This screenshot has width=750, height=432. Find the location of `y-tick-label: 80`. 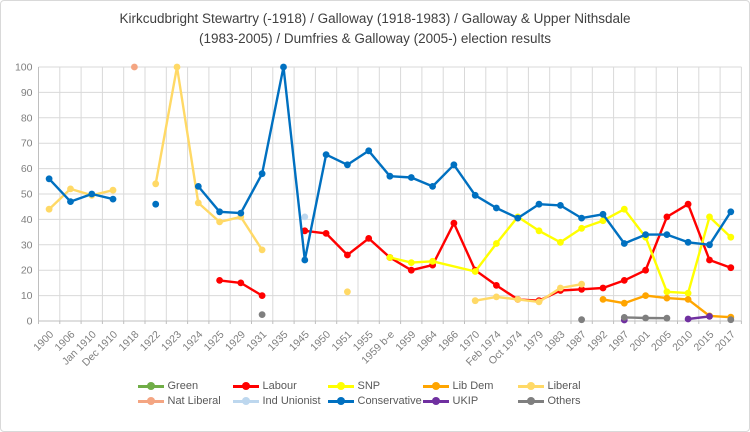

y-tick-label: 80 is located at coordinates (27, 118).